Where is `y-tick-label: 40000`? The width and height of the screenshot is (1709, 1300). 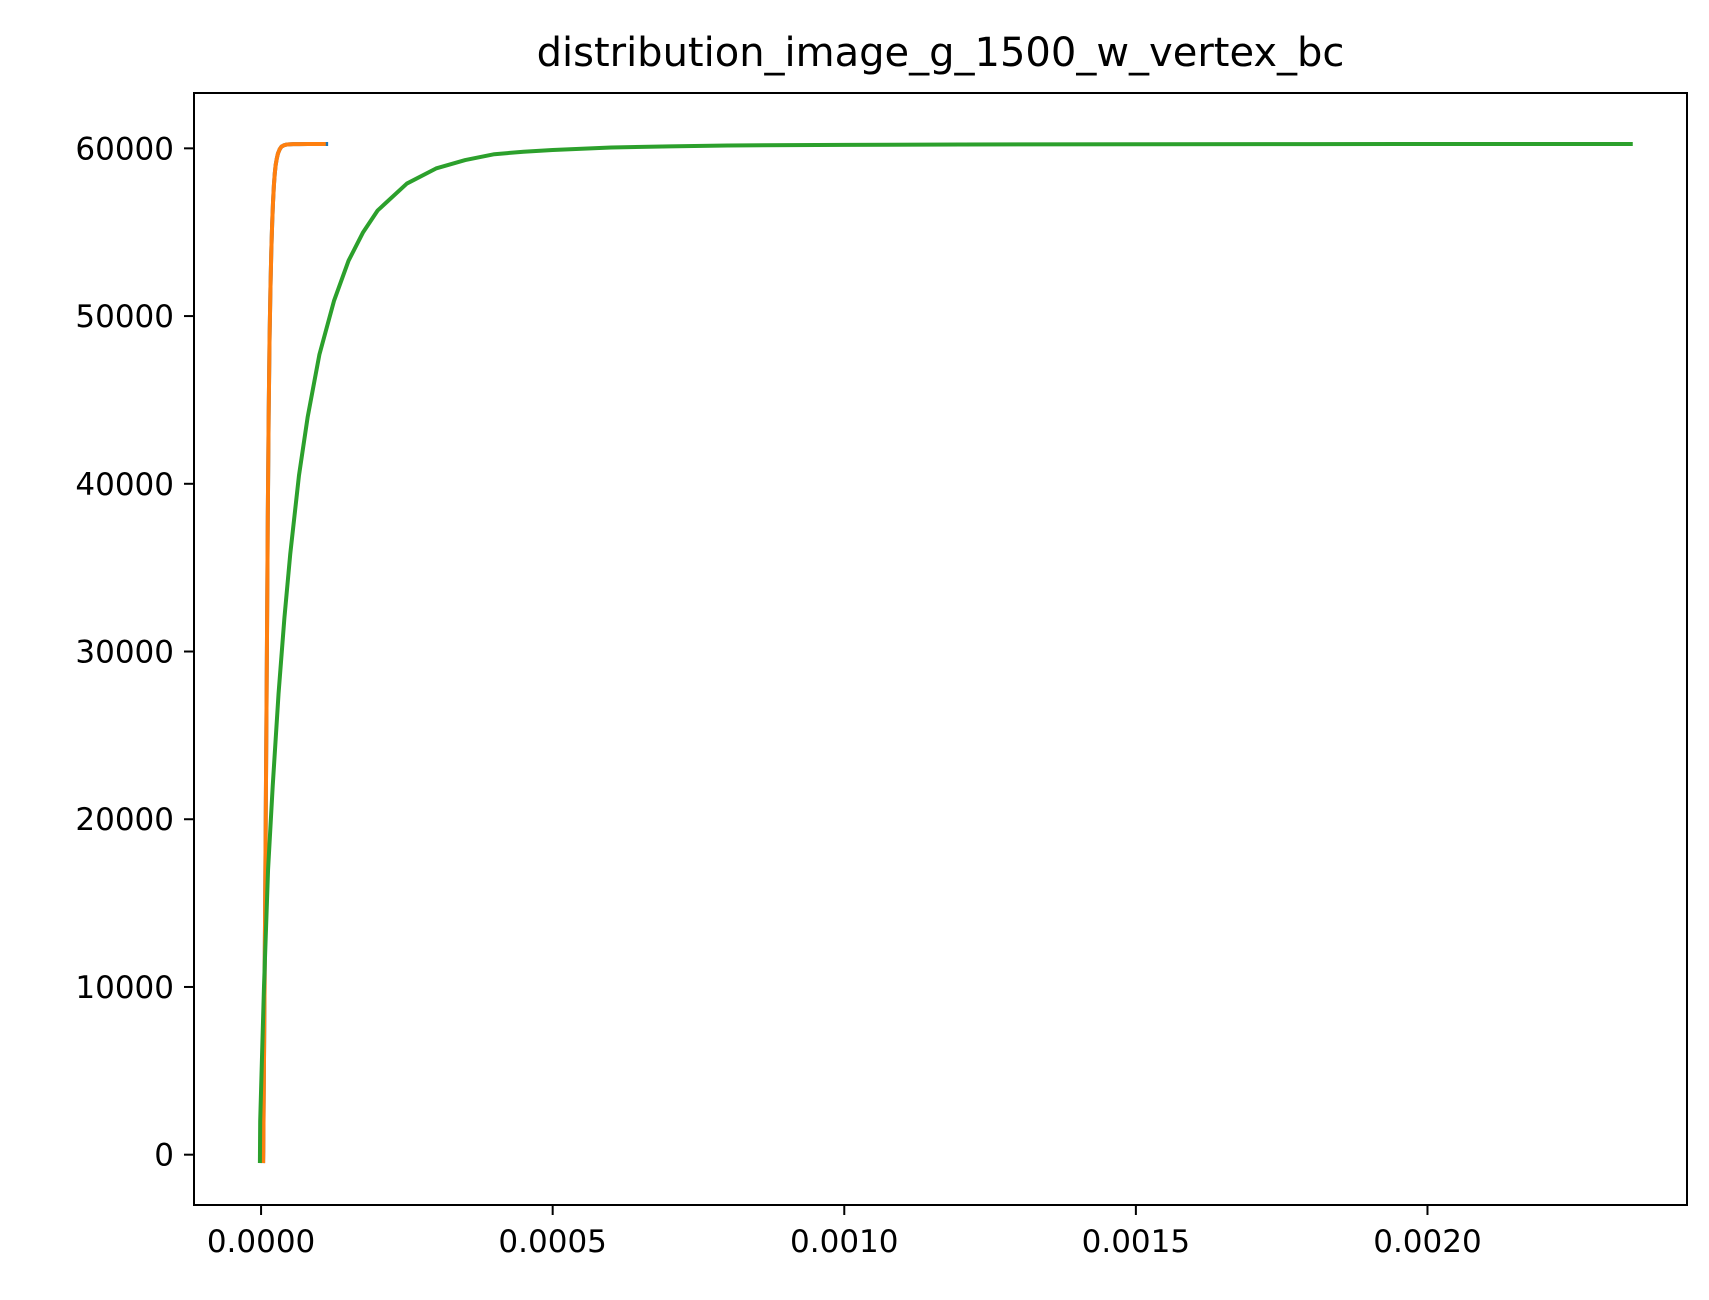
y-tick-label: 40000 is located at coordinates (124, 485).